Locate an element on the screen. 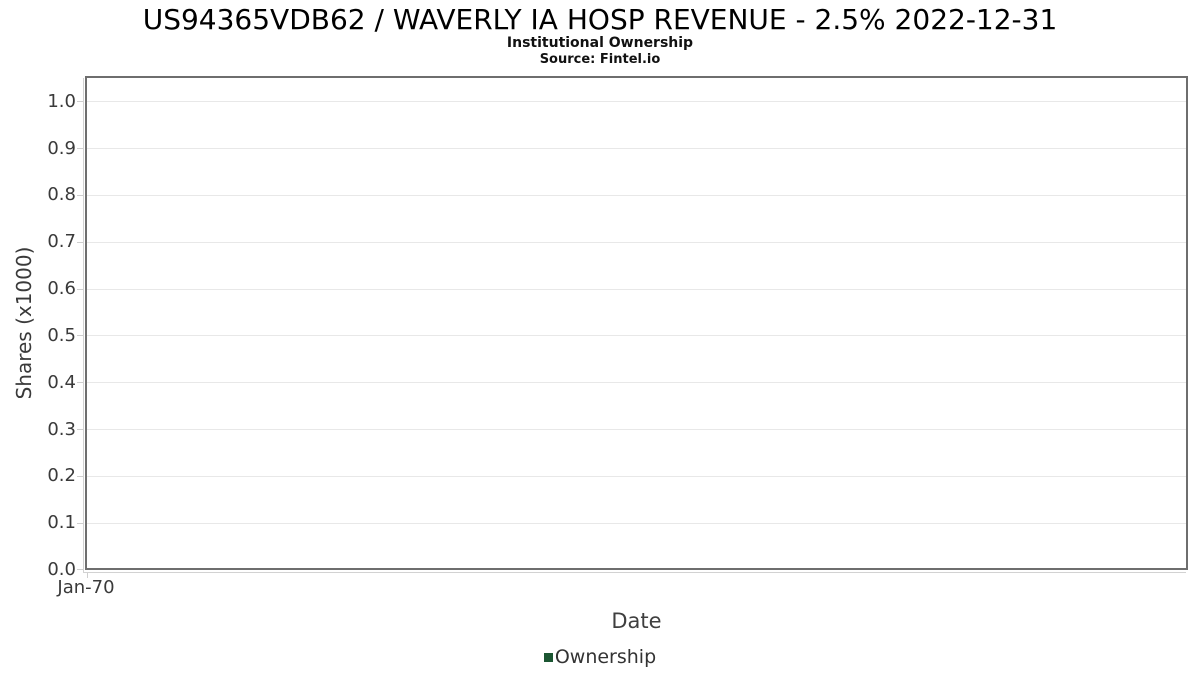 The width and height of the screenshot is (1200, 675). chart-subtitle: Institutional Ownership is located at coordinates (600, 43).